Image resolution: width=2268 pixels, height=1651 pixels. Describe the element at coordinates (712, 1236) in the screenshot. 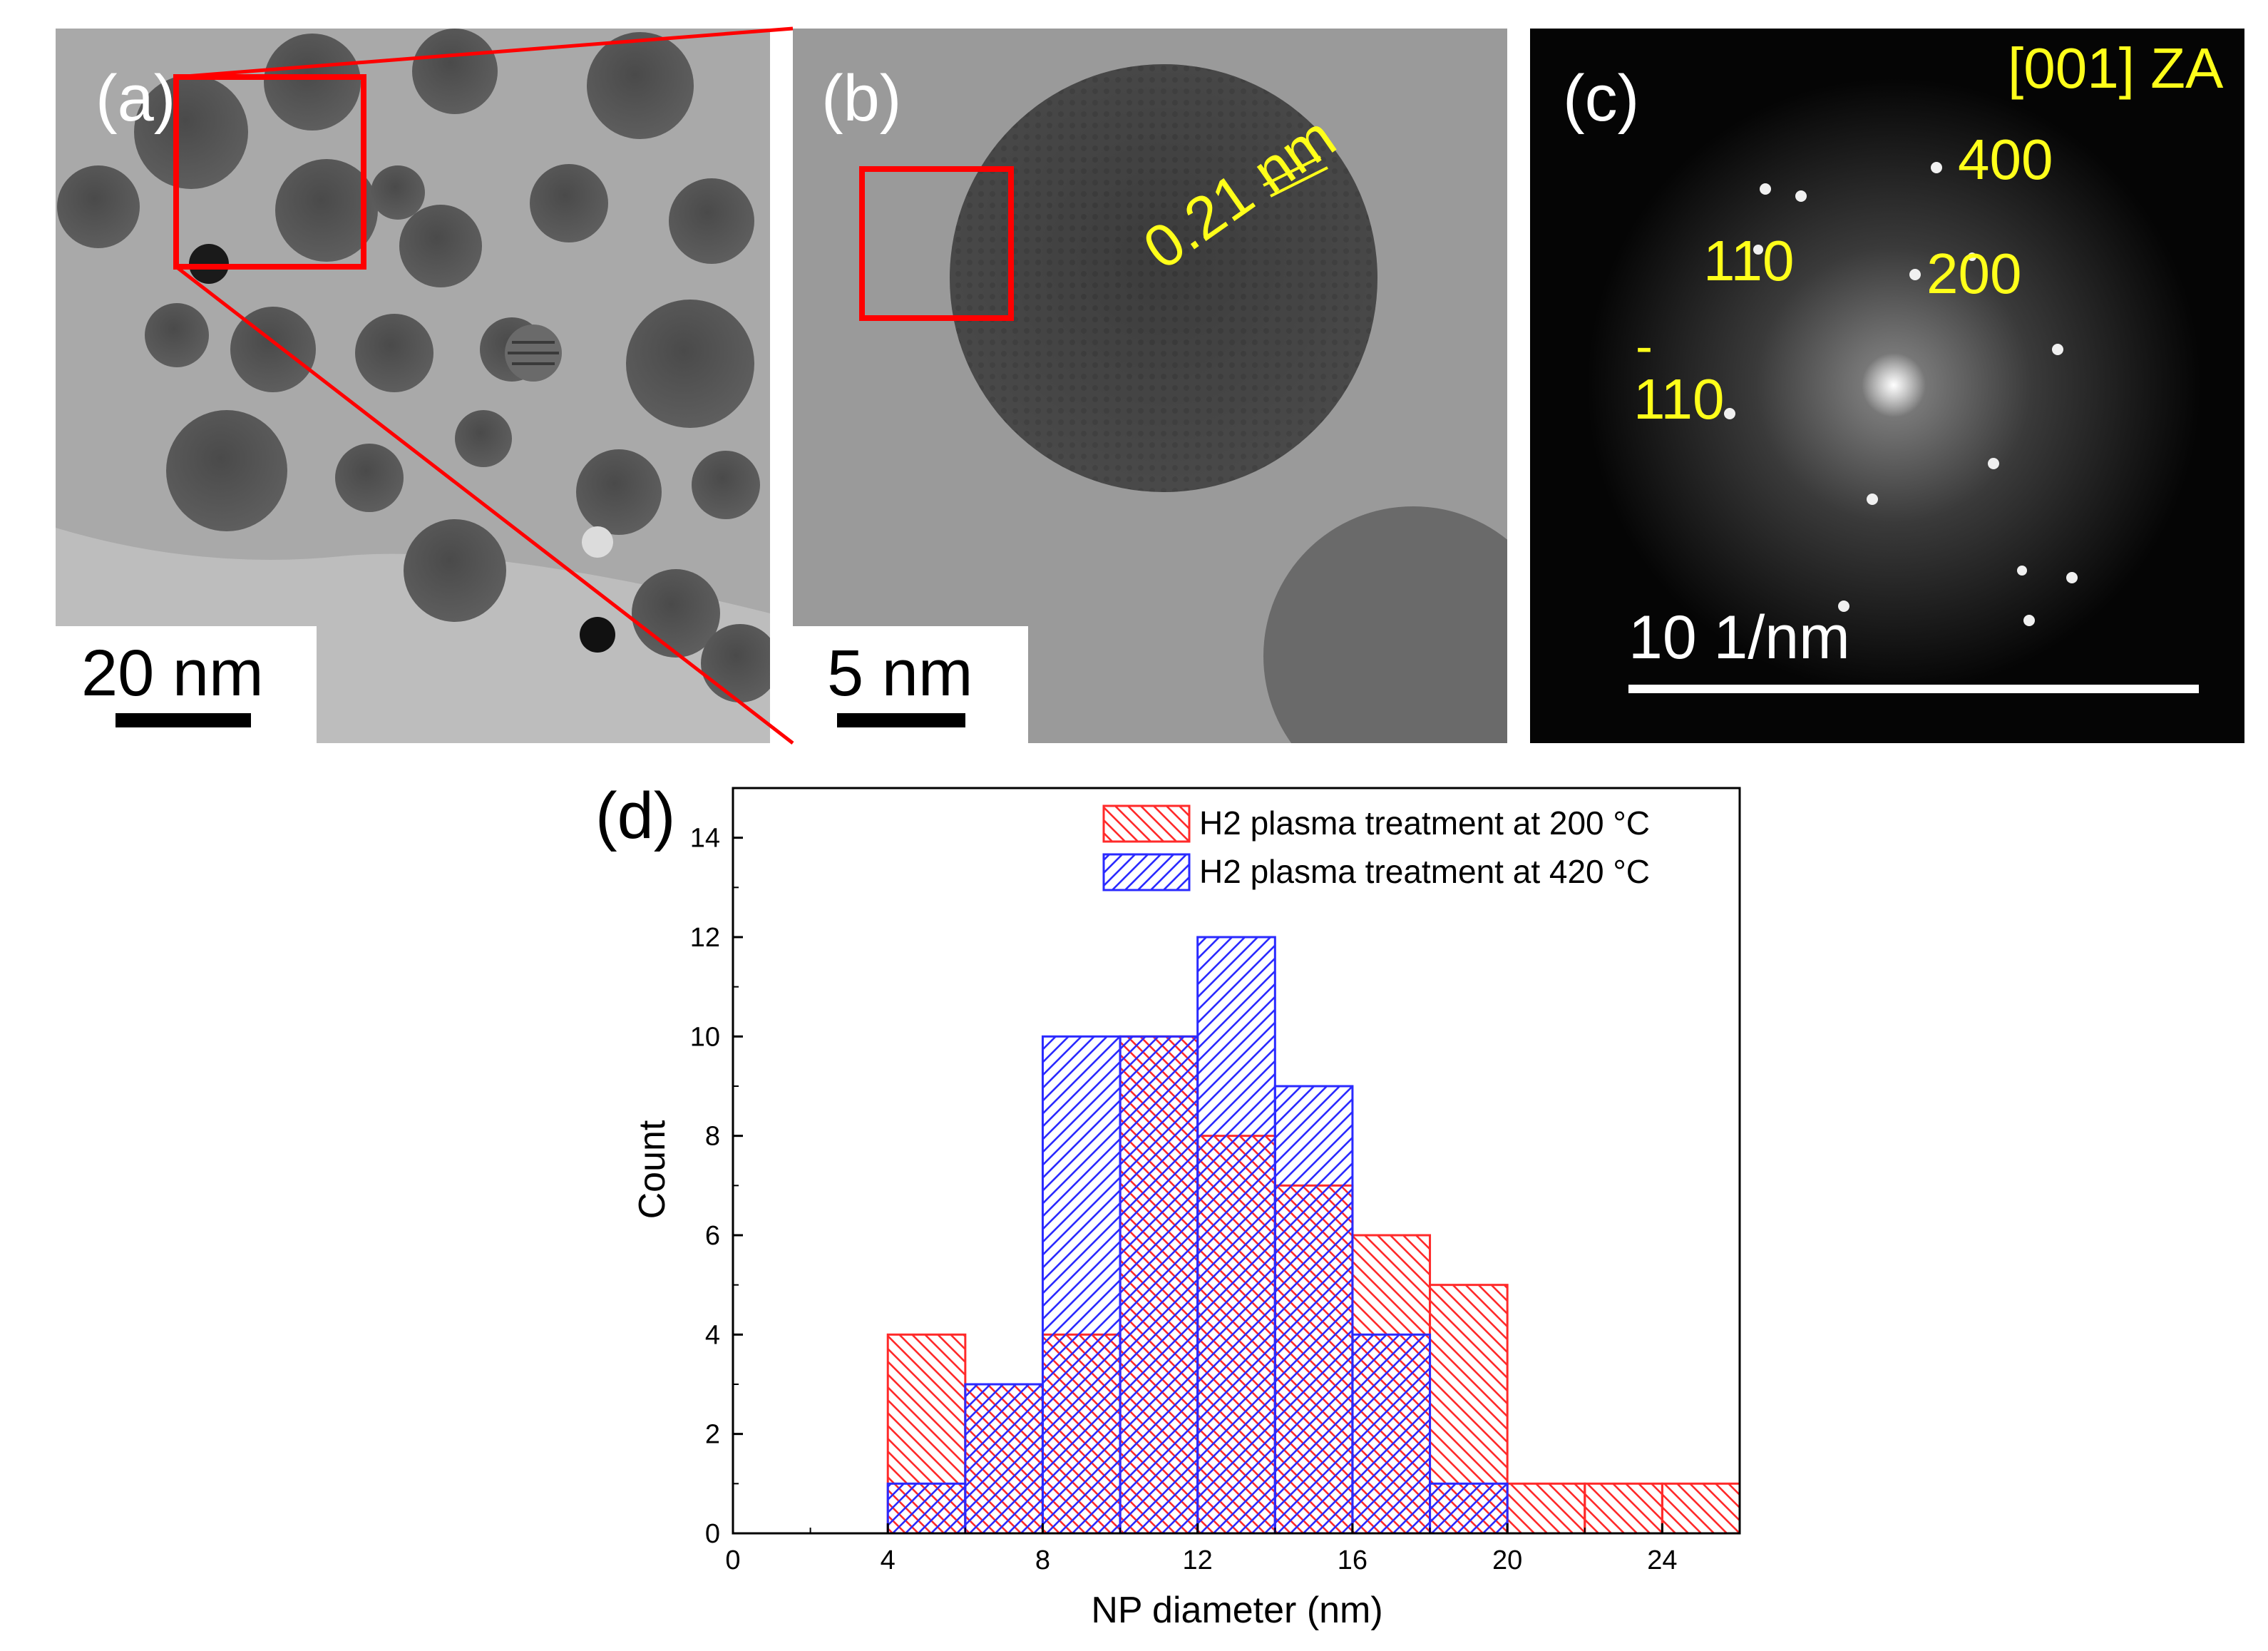

I see `y-tick-label: 6` at that location.